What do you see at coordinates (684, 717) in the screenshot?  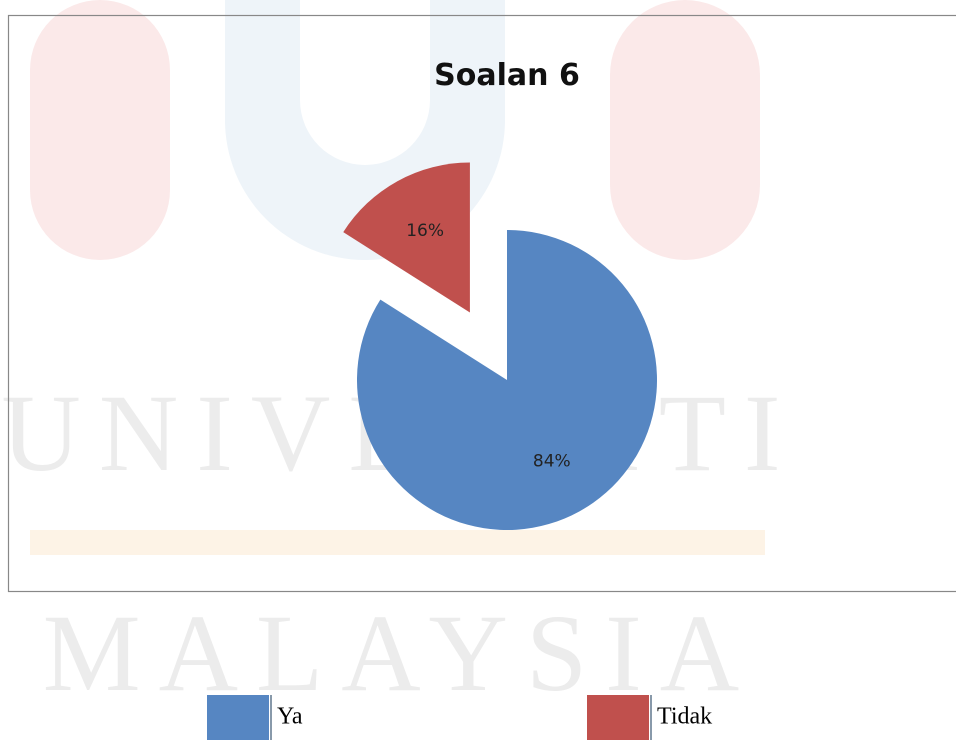 I see `legend-label: Tidak` at bounding box center [684, 717].